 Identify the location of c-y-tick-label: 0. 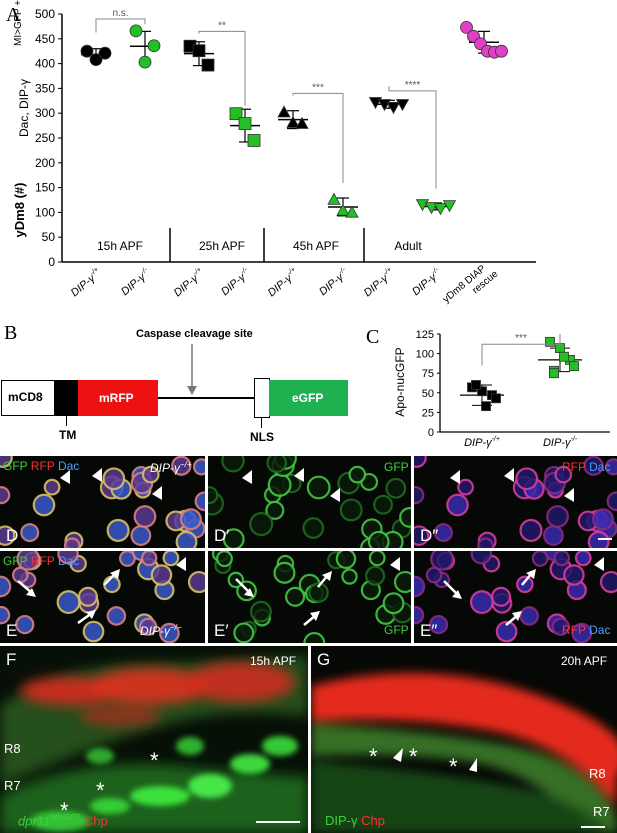
(431, 433).